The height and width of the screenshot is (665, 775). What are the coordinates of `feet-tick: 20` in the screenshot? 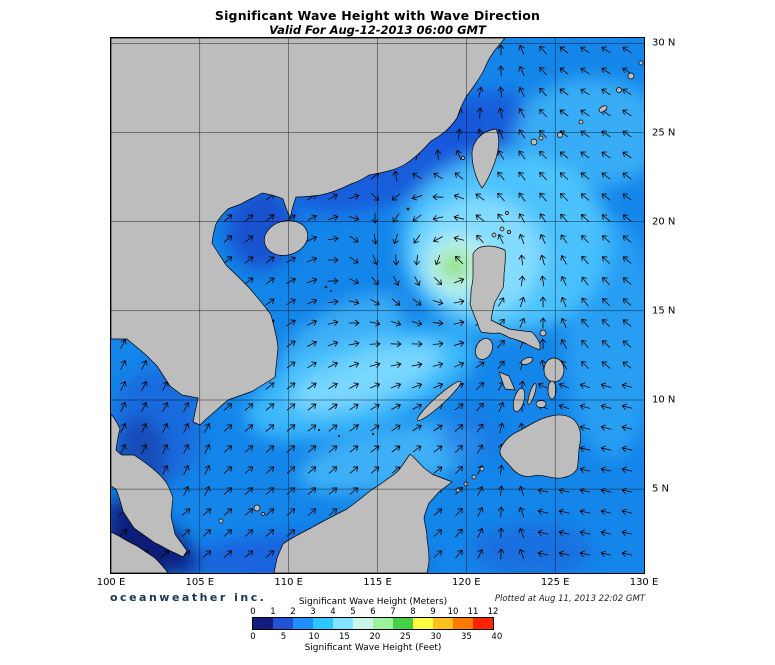 It's located at (375, 637).